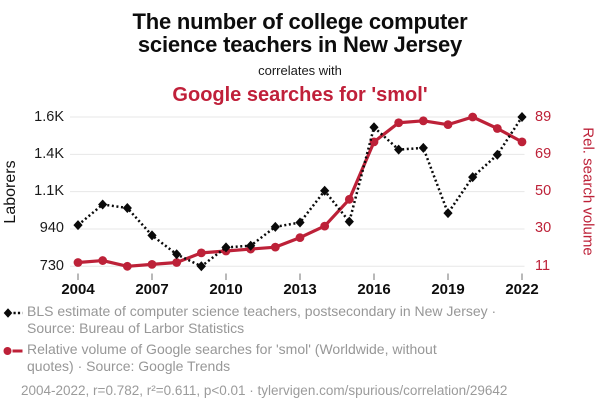 Image resolution: width=600 pixels, height=414 pixels. Describe the element at coordinates (13, 351) in the screenshot. I see `red-series-legend-marker` at that location.